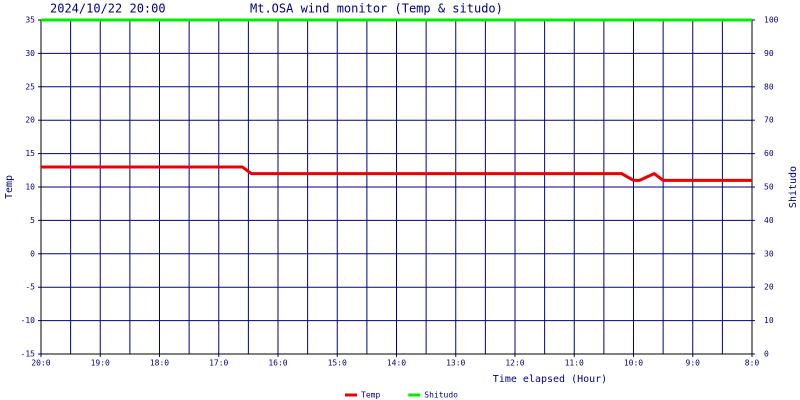 Image resolution: width=800 pixels, height=400 pixels. Describe the element at coordinates (30, 20) in the screenshot. I see `y-tick-label: 35` at that location.